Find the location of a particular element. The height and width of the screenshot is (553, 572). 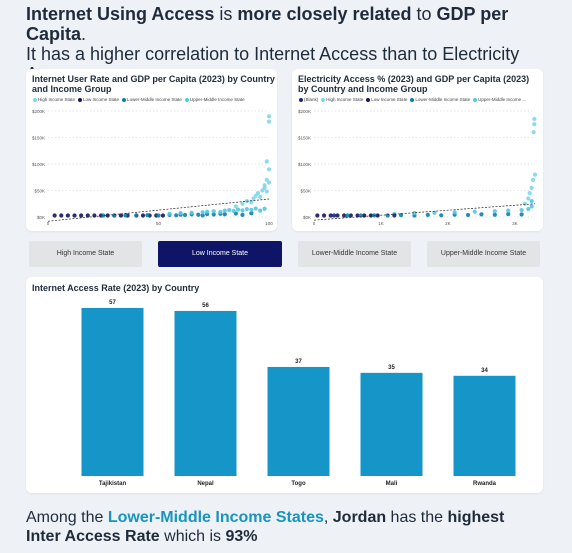

footer-part: highest is located at coordinates (476, 517).